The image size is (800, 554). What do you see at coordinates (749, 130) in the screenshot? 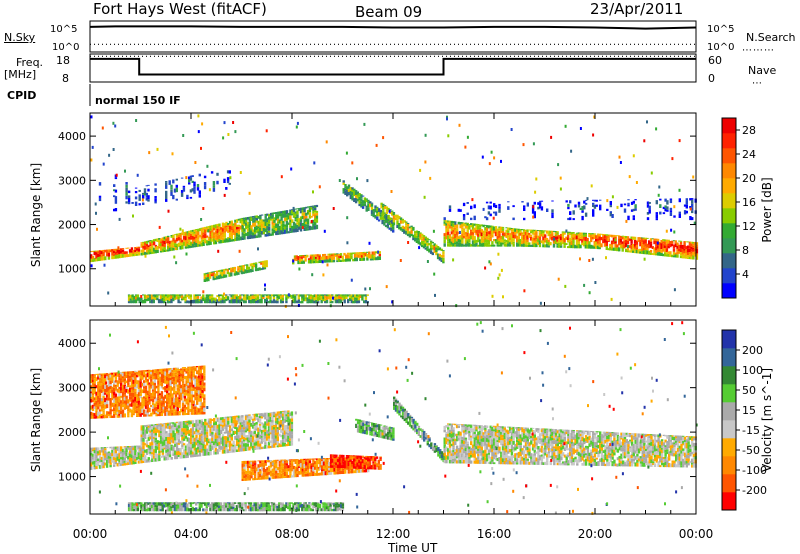
I see `cbar-tick-label: 28` at bounding box center [749, 130].